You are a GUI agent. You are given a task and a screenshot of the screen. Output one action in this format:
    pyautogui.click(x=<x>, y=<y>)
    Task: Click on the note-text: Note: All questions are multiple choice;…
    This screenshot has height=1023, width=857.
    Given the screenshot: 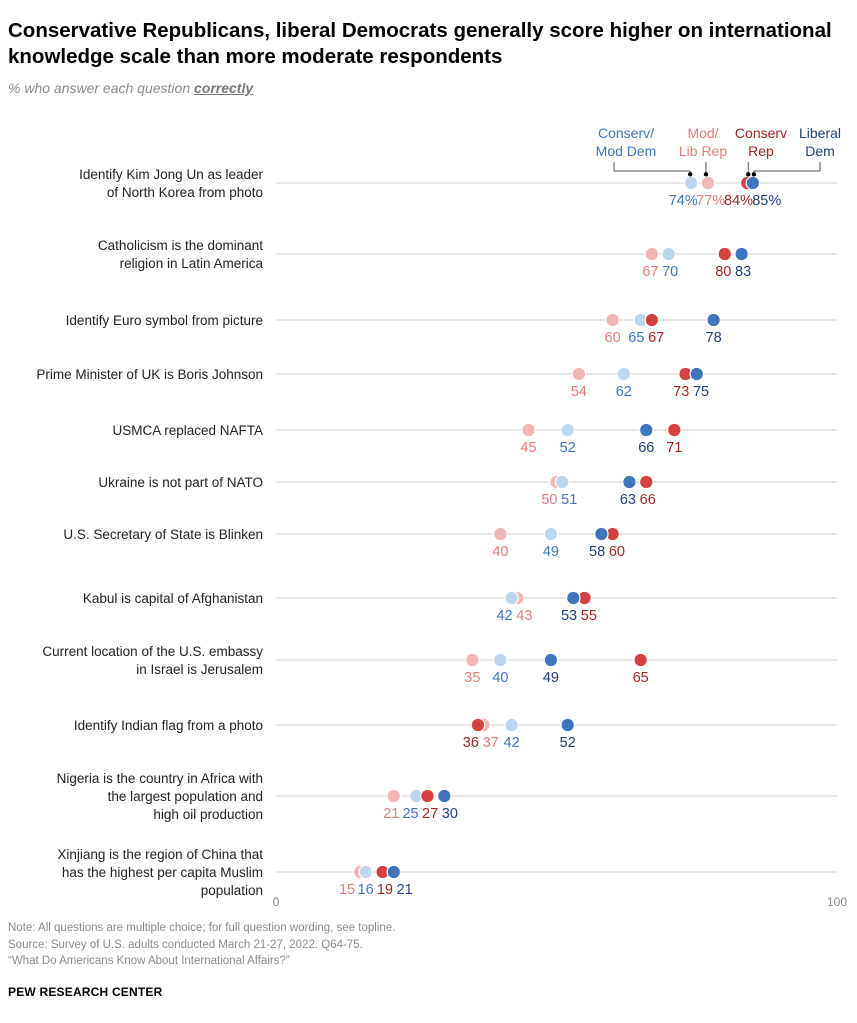 What is the action you would take?
    pyautogui.click(x=202, y=928)
    